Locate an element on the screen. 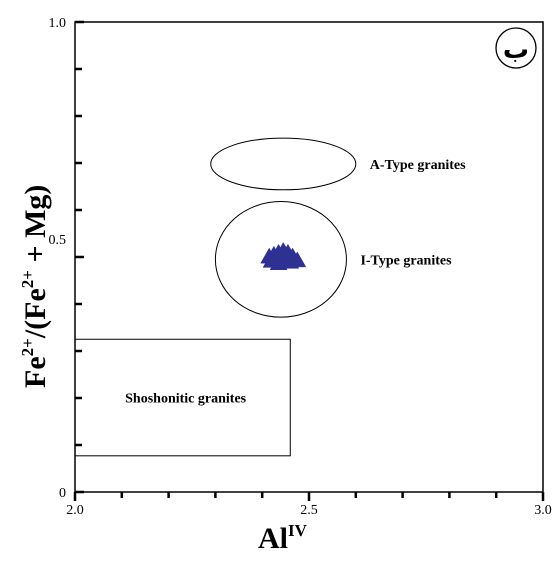 This screenshot has height=561, width=555. y-axis-title-sup-2: 2+ is located at coordinates (27, 279).